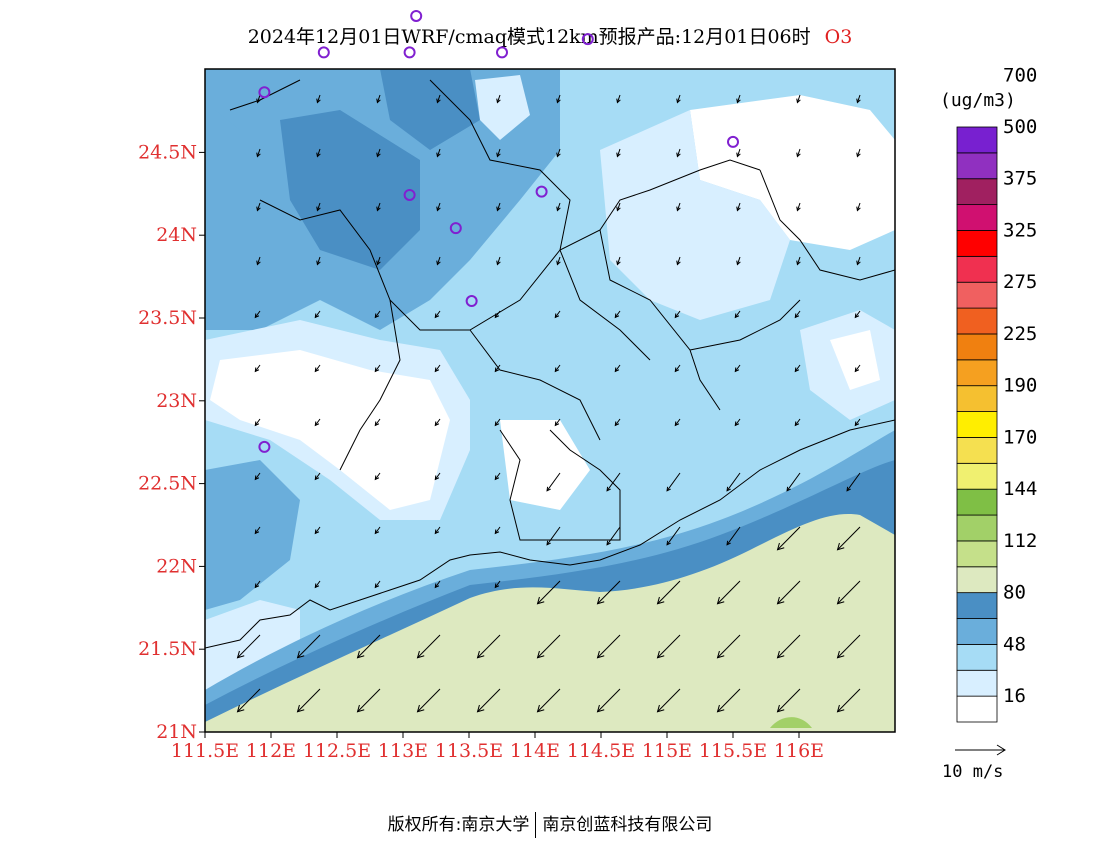 Image resolution: width=1100 pixels, height=850 pixels. Describe the element at coordinates (337, 751) in the screenshot. I see `lon-label: 112.5E` at that location.